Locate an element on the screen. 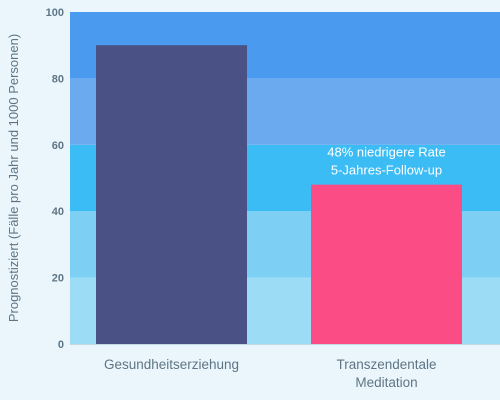  x-tick-label: Gesundheitserziehung is located at coordinates (171, 364).